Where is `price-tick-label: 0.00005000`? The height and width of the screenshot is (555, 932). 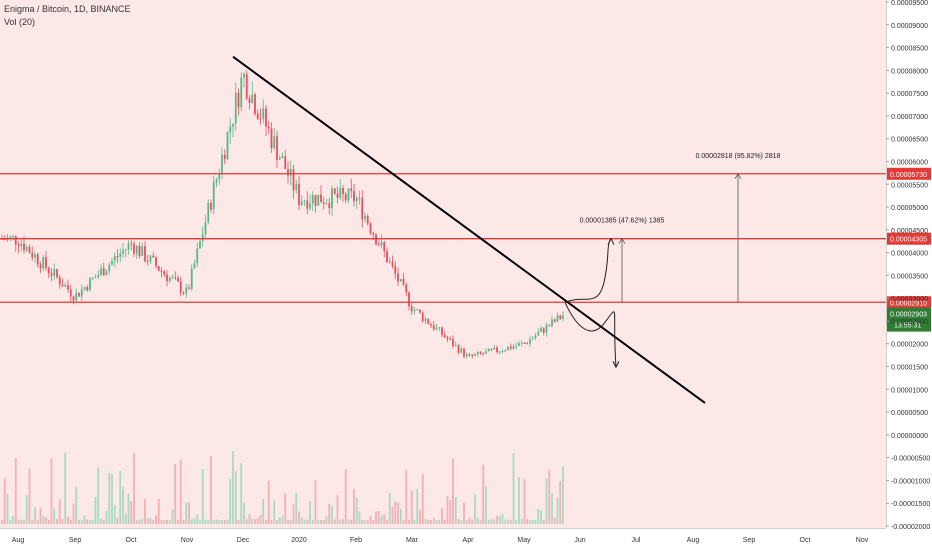
price-tick-label: 0.00005000 is located at coordinates (909, 208).